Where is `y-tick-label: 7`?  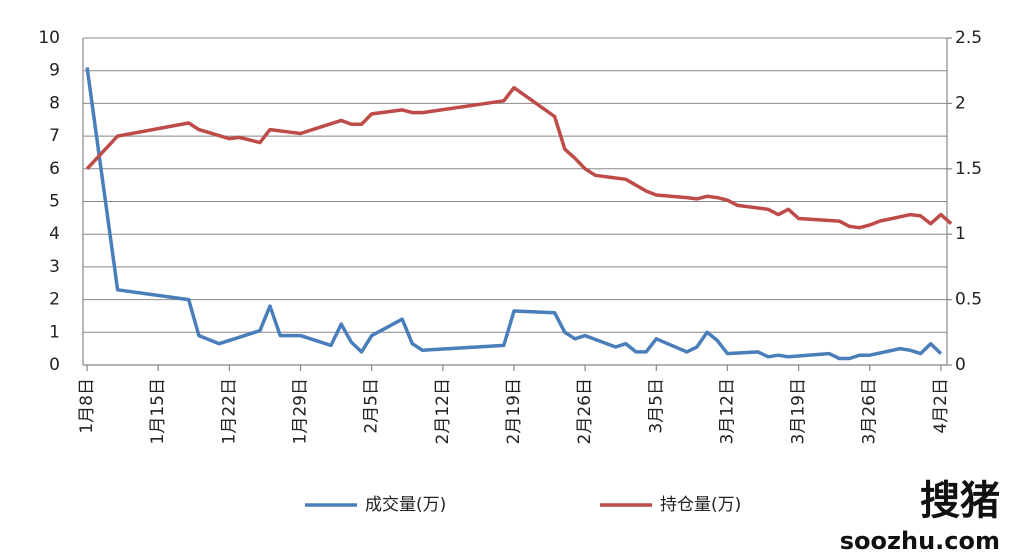
y-tick-label: 7 is located at coordinates (54, 136).